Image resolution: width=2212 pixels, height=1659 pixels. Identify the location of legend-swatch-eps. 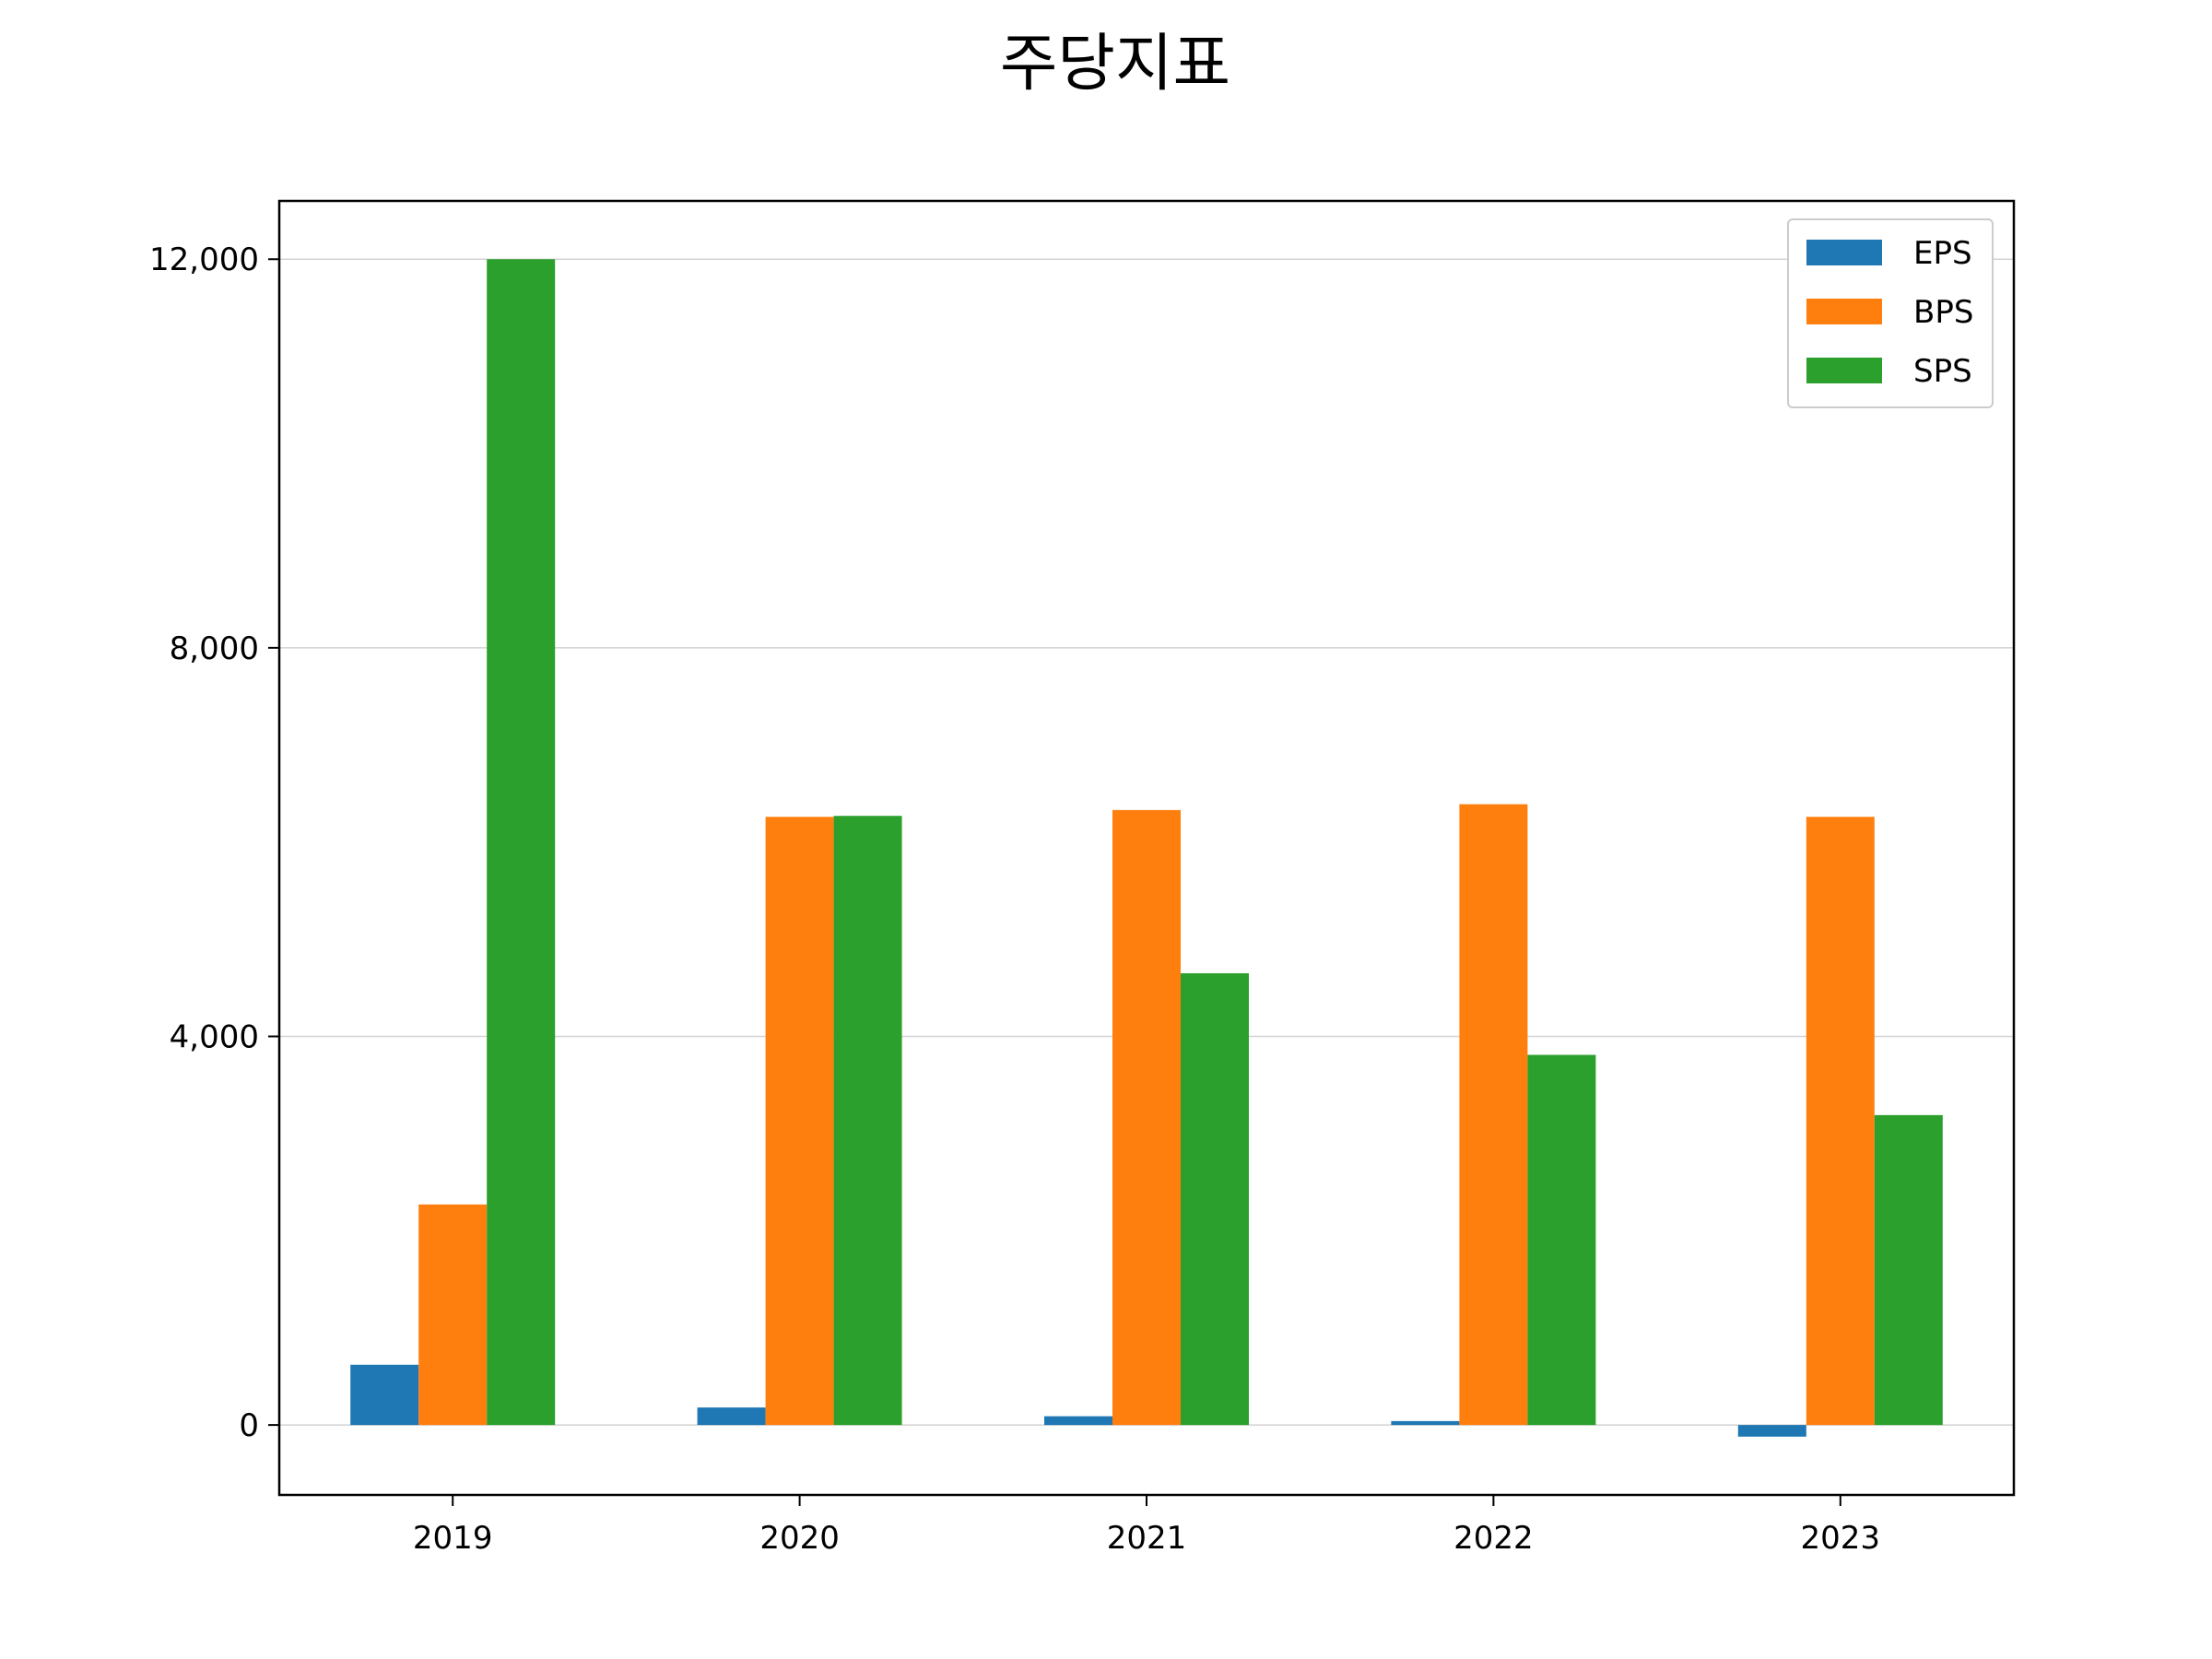
(1844, 252).